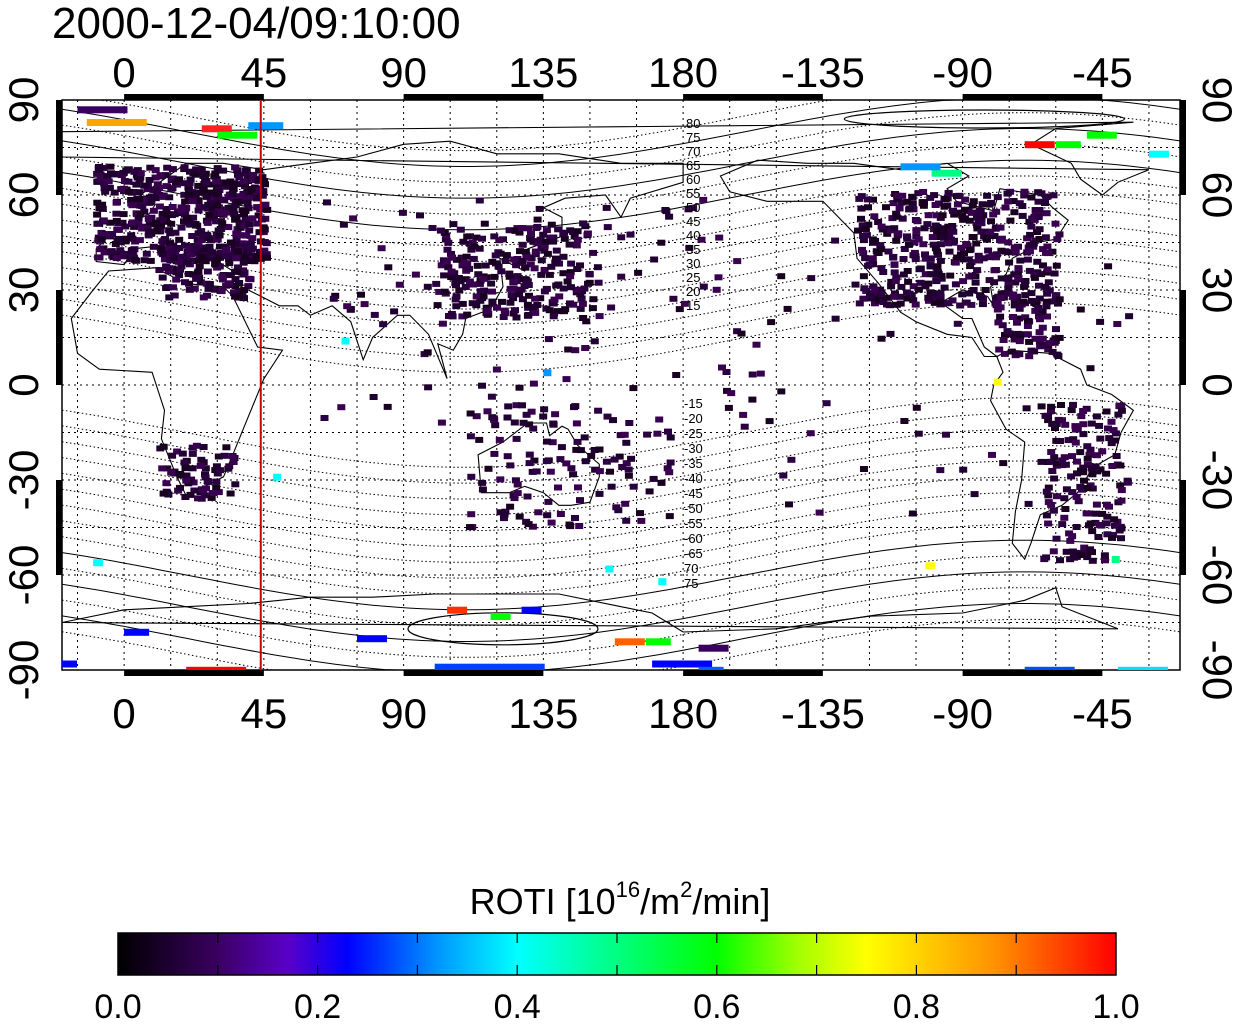 This screenshot has height=1024, width=1240. Describe the element at coordinates (194, 97) in the screenshot. I see `frame-bar` at that location.